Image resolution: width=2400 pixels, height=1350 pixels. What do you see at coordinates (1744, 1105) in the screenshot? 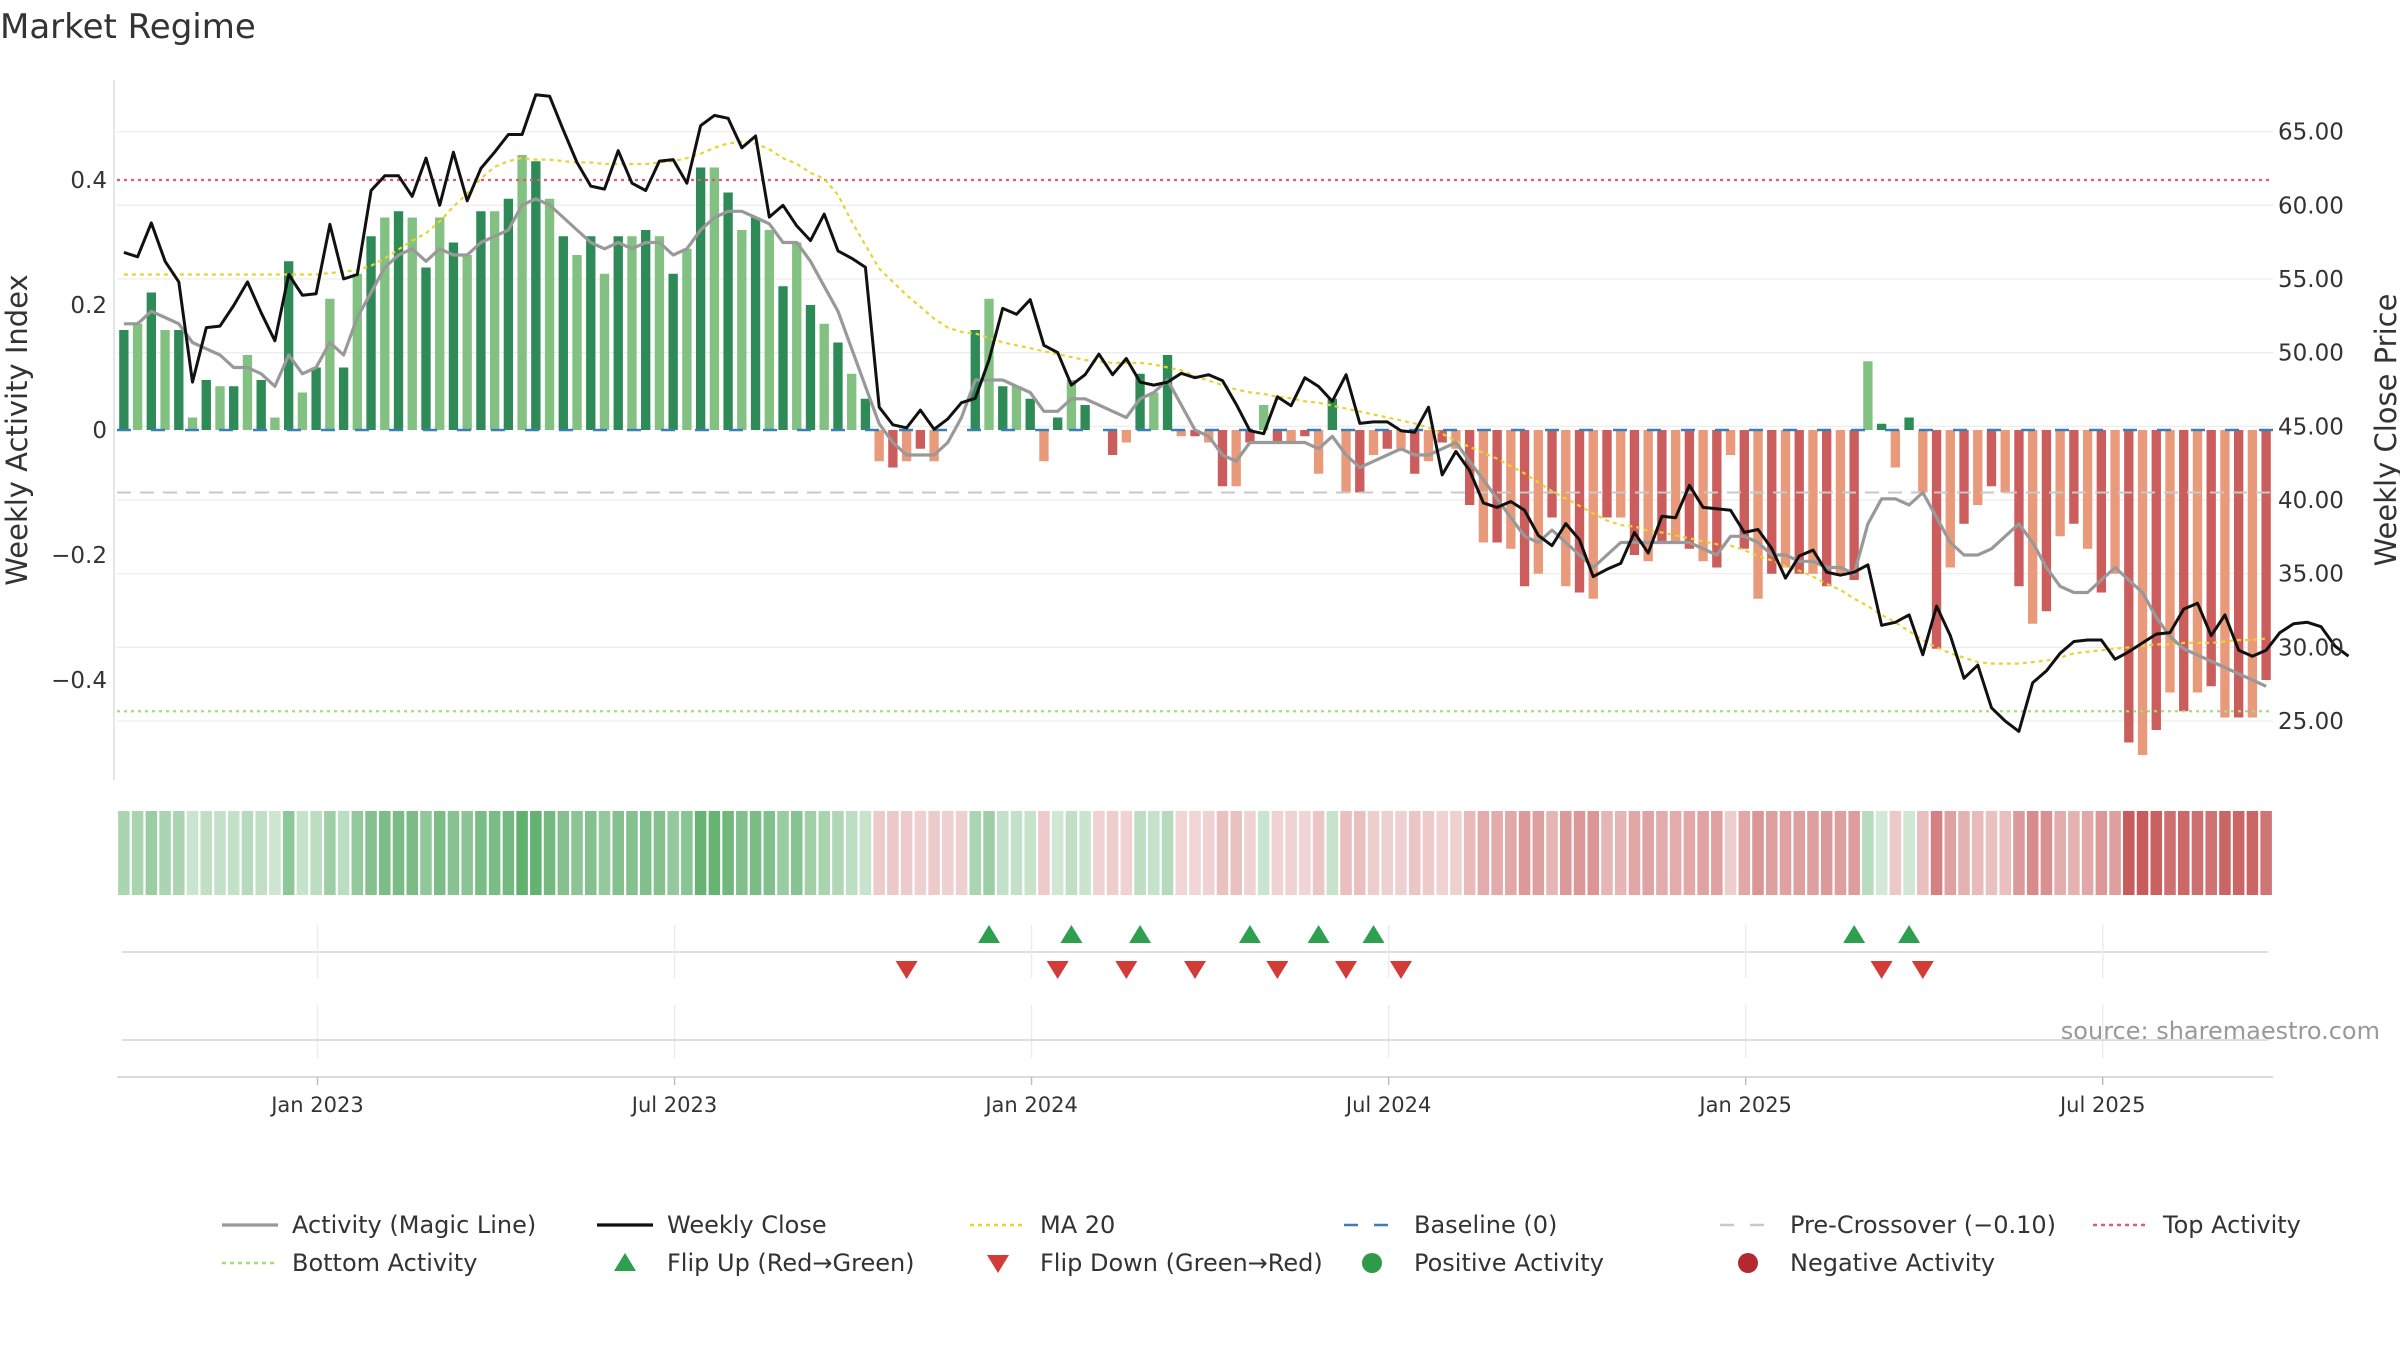
I see `x-tick-label: Jan 2025` at bounding box center [1744, 1105].